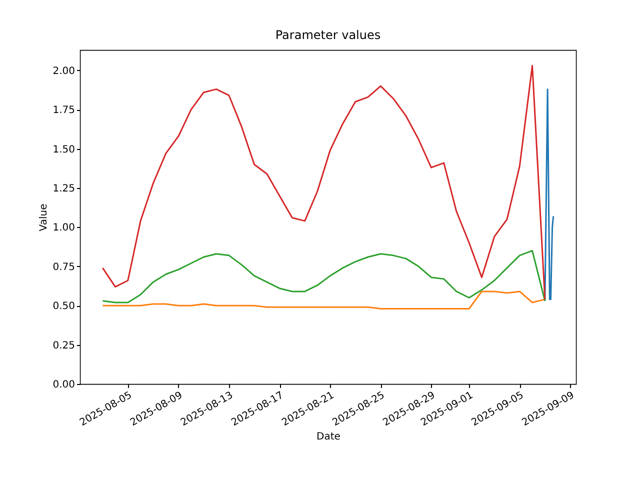  What do you see at coordinates (63, 306) in the screenshot?
I see `y-tick-label: 0.50` at bounding box center [63, 306].